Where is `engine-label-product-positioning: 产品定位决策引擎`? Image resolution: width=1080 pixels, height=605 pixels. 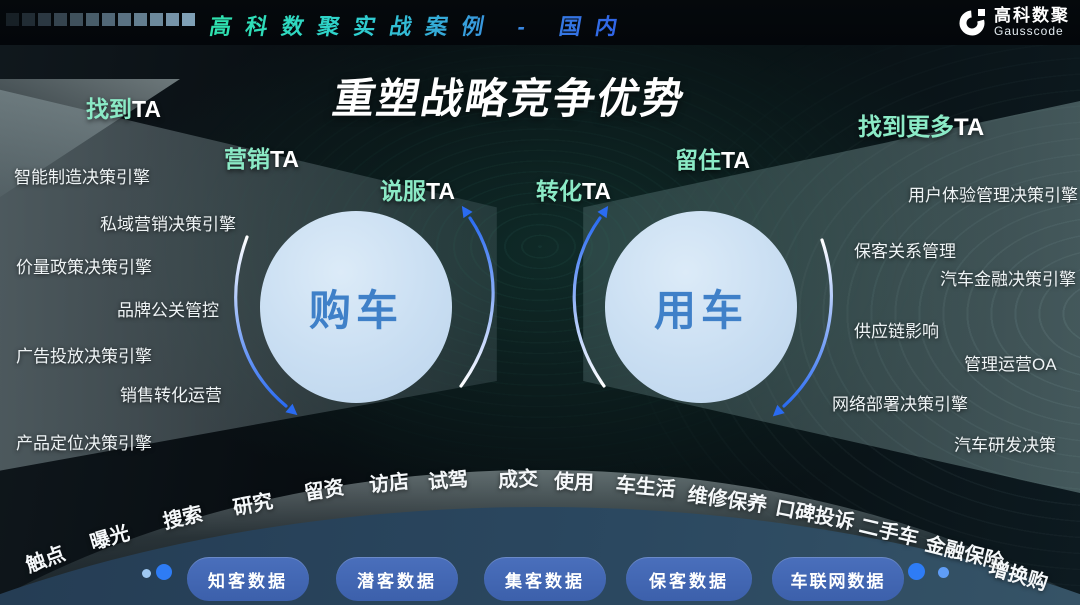
engine-label-product-positioning: 产品定位决策引擎 is located at coordinates (84, 443).